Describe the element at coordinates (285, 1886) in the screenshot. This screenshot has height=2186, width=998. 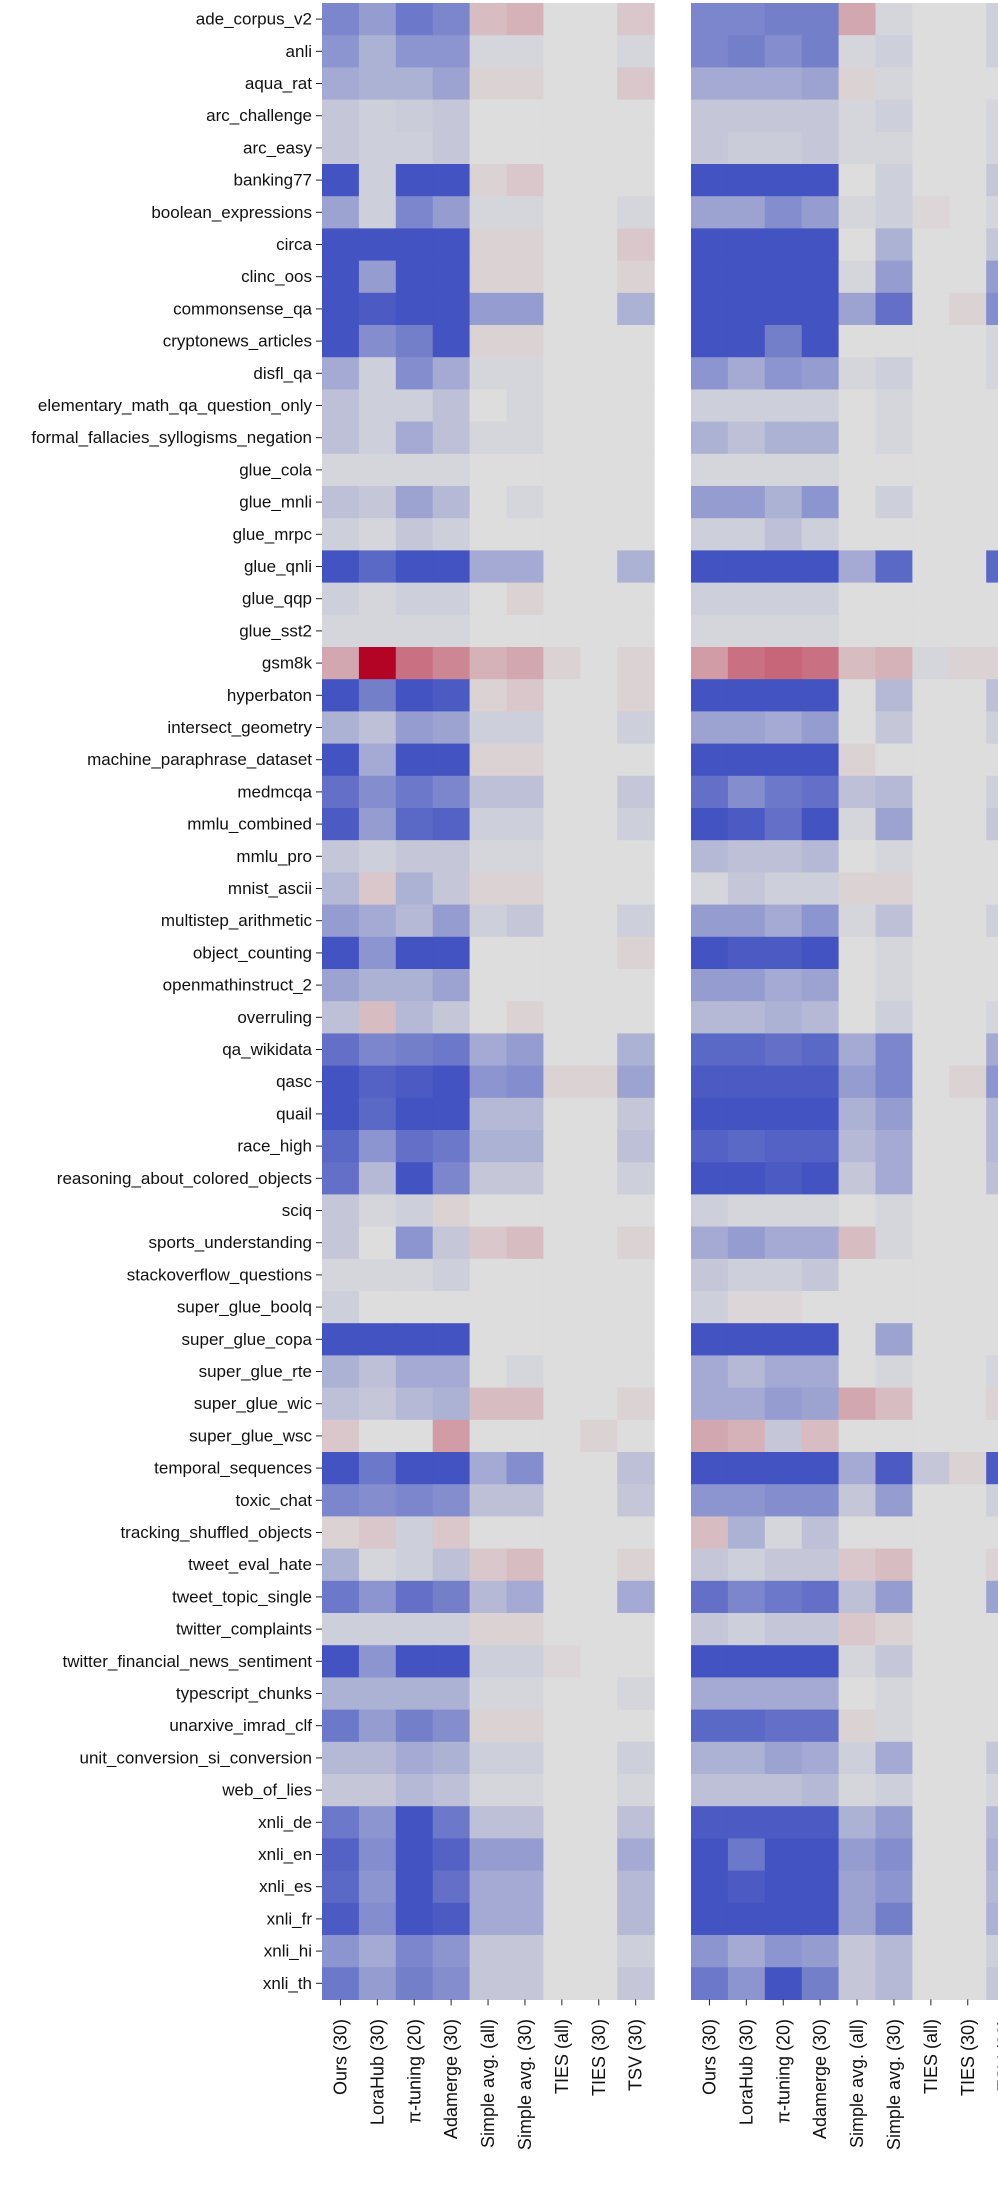
I see `row-label: xnli_es` at that location.